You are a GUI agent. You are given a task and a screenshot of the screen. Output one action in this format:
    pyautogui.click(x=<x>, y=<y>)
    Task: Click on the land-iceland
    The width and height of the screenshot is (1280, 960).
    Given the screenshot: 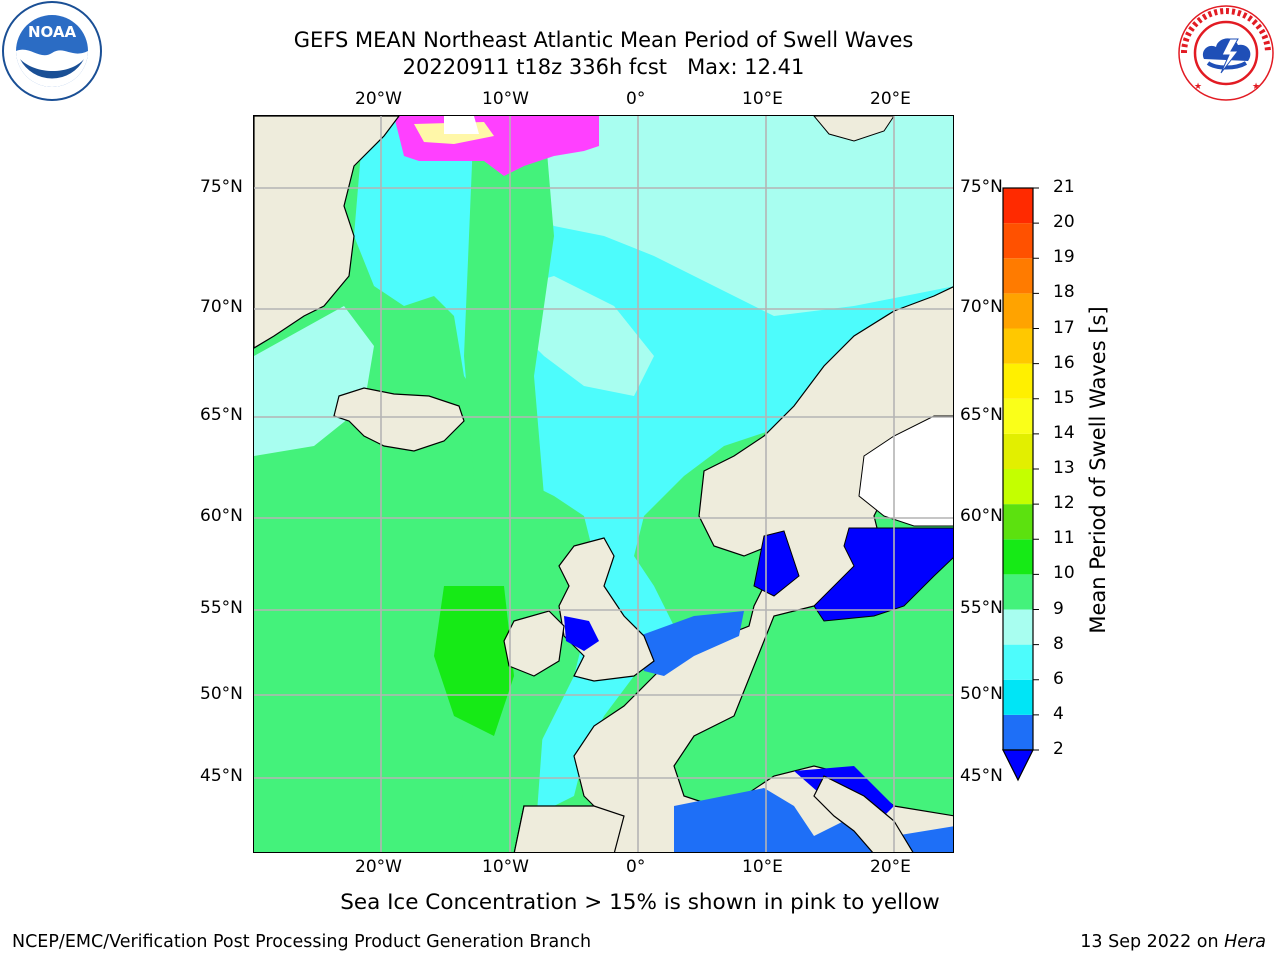 What is the action you would take?
    pyautogui.click(x=399, y=419)
    